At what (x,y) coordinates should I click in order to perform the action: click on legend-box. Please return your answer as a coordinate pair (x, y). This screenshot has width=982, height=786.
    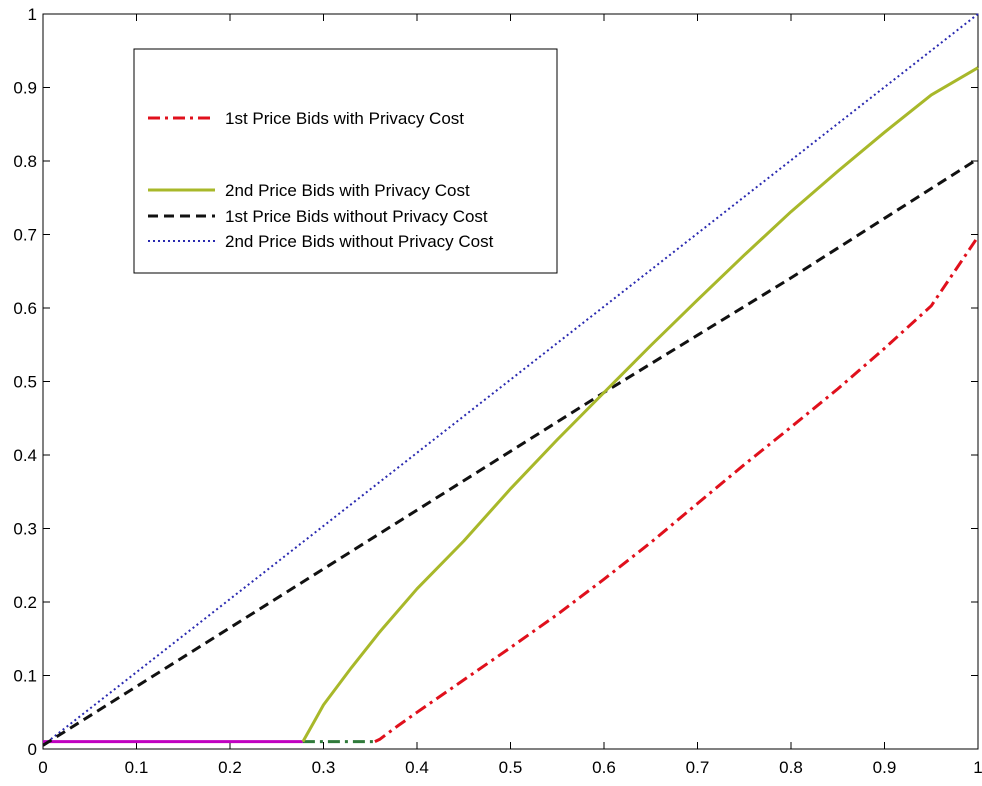
    Looking at the image, I should click on (345, 161).